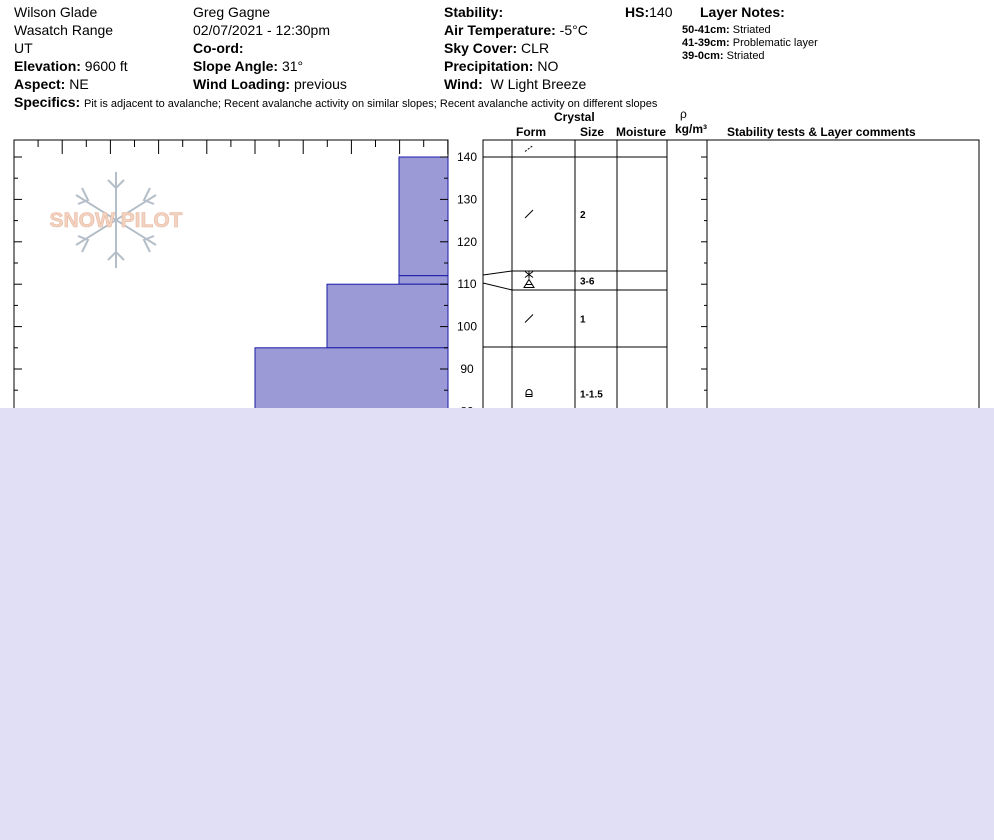  I want to click on watermark-text: SNOW PILOT, so click(116, 220).